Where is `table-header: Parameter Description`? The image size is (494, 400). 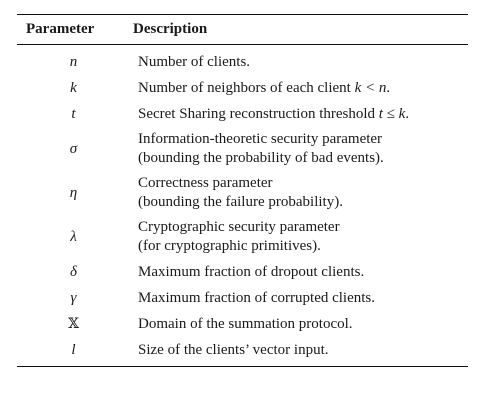 table-header: Parameter Description is located at coordinates (242, 29).